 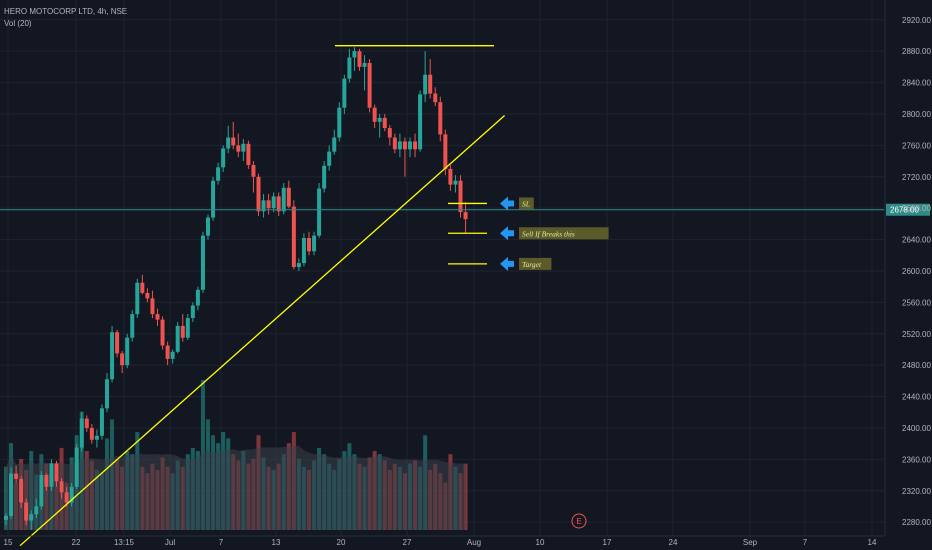 I want to click on price-tick-label: 2800.00, so click(x=916, y=114).